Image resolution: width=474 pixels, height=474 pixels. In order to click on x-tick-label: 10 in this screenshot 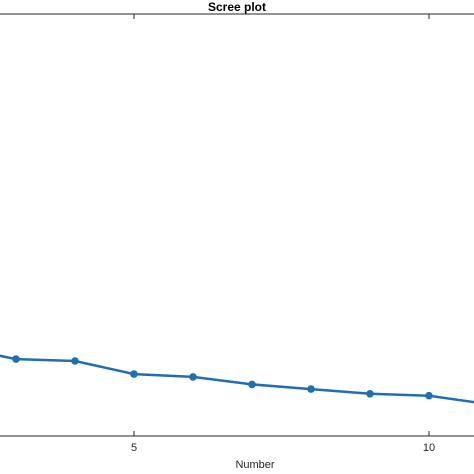, I will do `click(429, 448)`.